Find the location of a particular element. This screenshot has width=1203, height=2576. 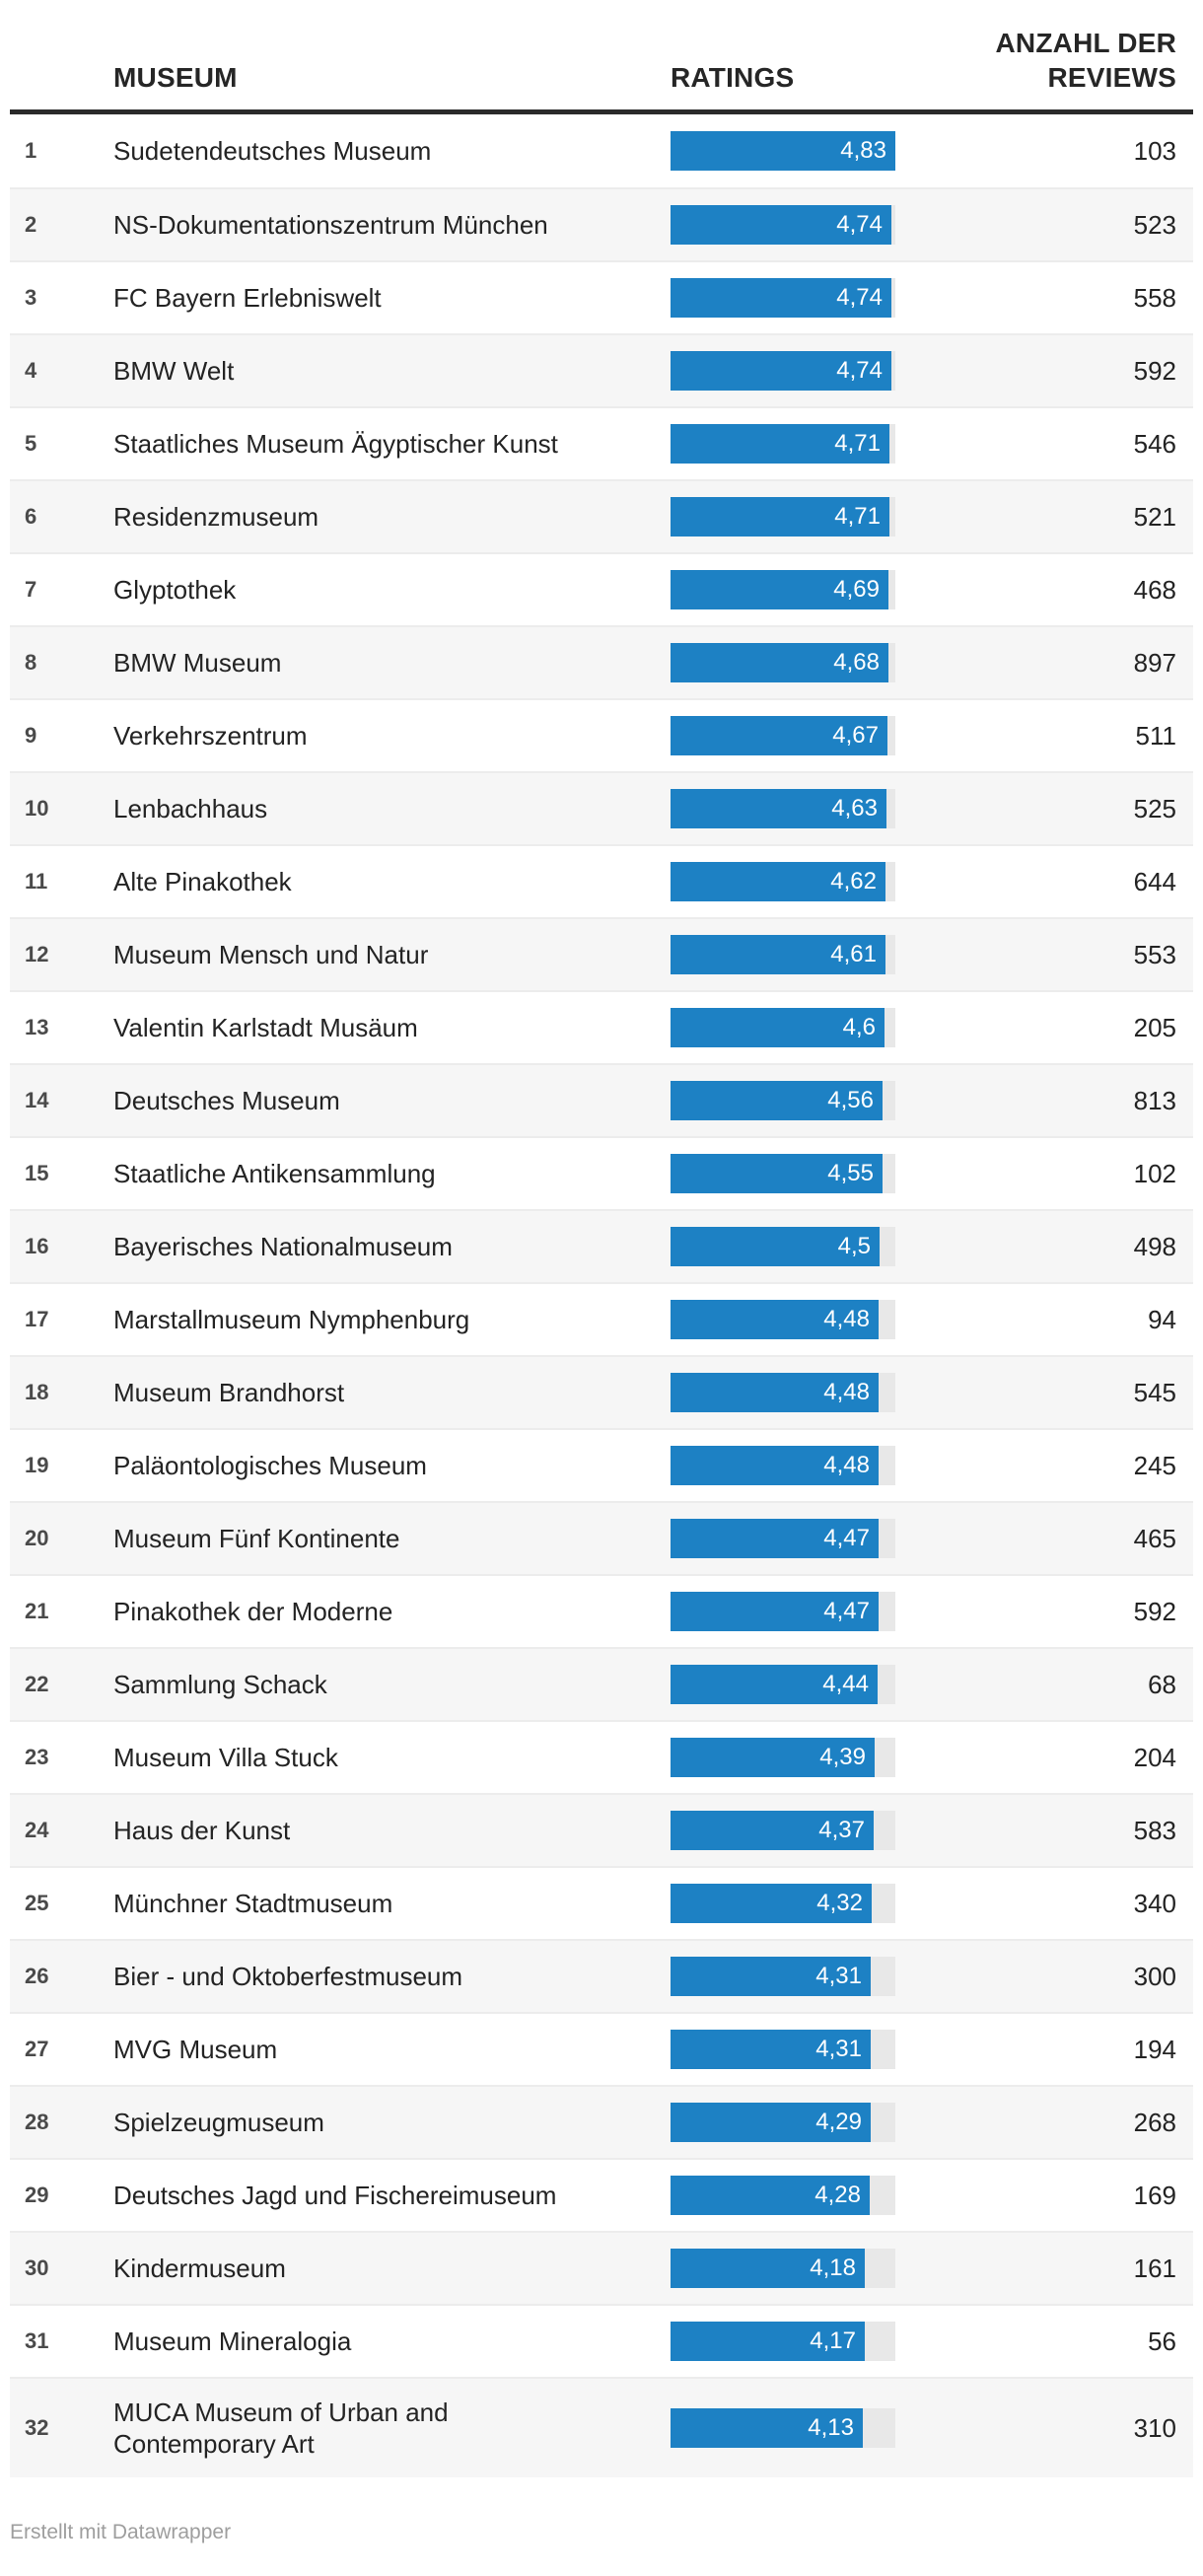

row-rank: 11 is located at coordinates (36, 882).